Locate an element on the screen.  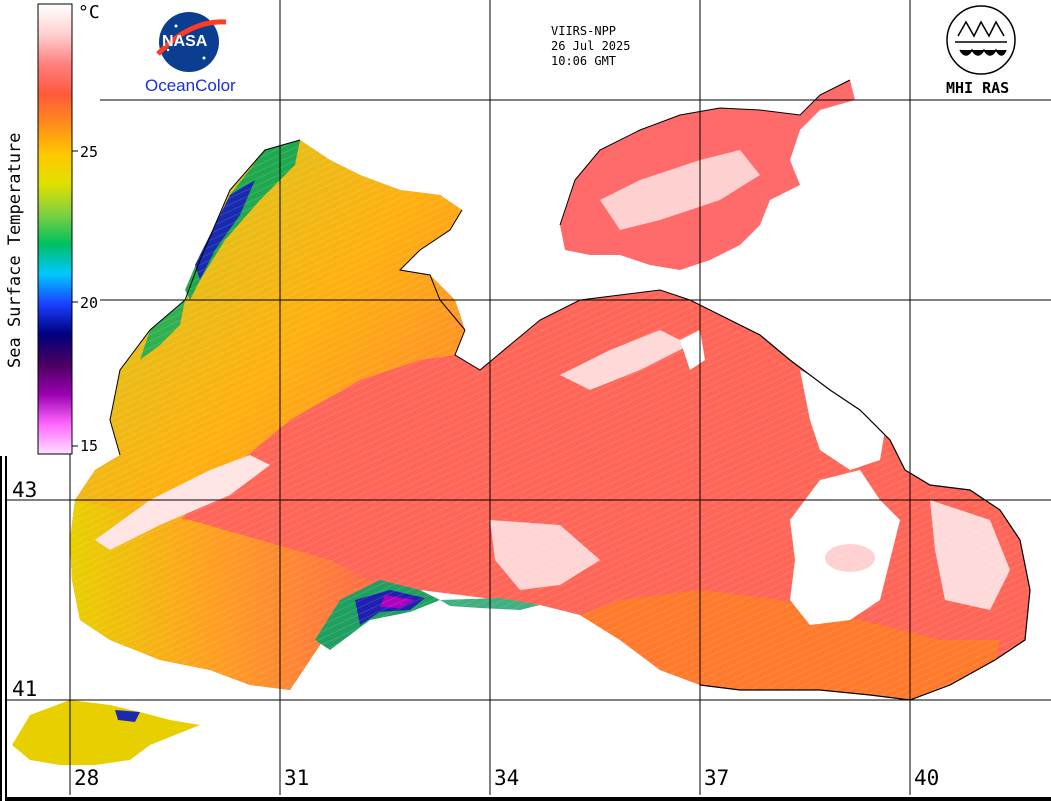
left-ruler is located at coordinates (3, 628).